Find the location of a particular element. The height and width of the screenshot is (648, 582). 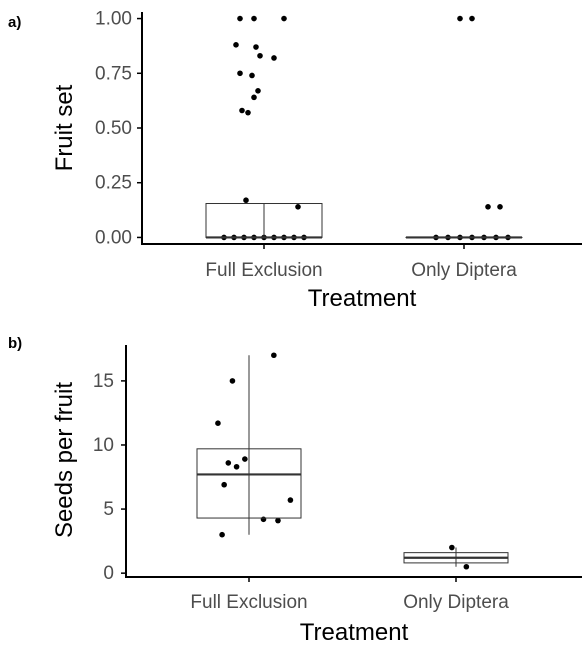

y-tick-label: 15 is located at coordinates (103, 381).